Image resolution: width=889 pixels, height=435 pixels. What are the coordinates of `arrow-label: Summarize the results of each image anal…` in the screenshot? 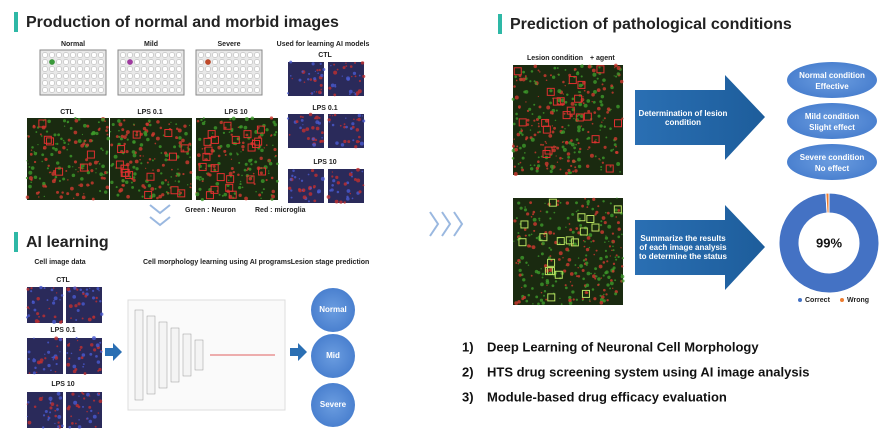 It's located at (682, 247).